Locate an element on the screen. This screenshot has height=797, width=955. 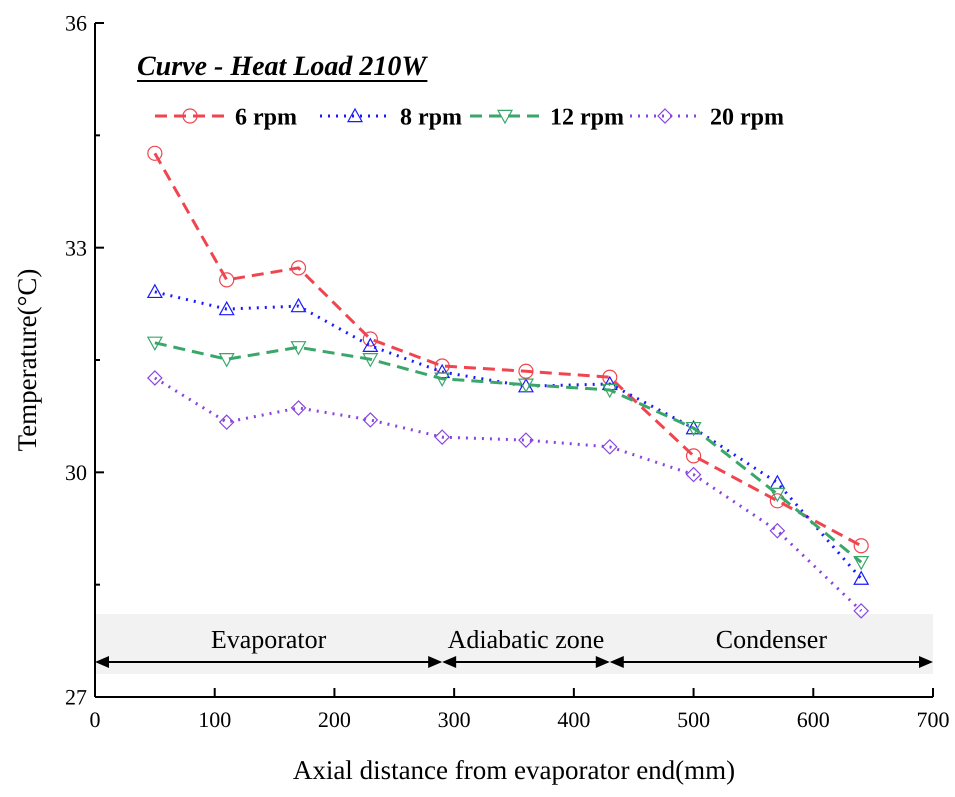
legend-label: 12 rpm is located at coordinates (587, 117).